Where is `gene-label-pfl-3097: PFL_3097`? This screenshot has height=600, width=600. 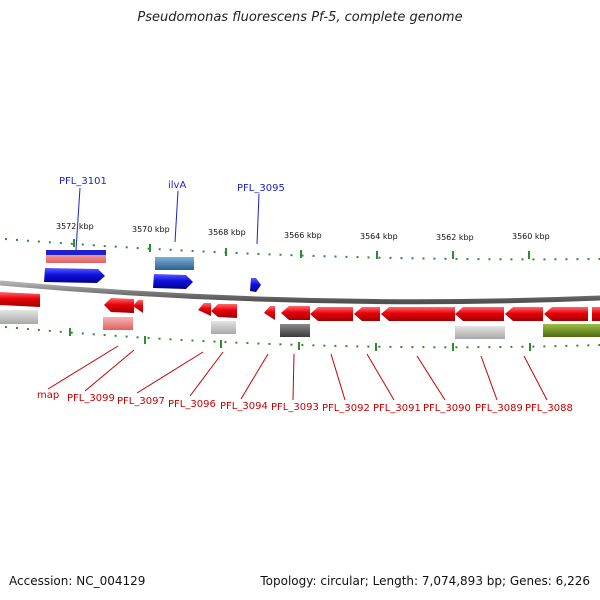 gene-label-pfl-3097: PFL_3097 is located at coordinates (141, 401).